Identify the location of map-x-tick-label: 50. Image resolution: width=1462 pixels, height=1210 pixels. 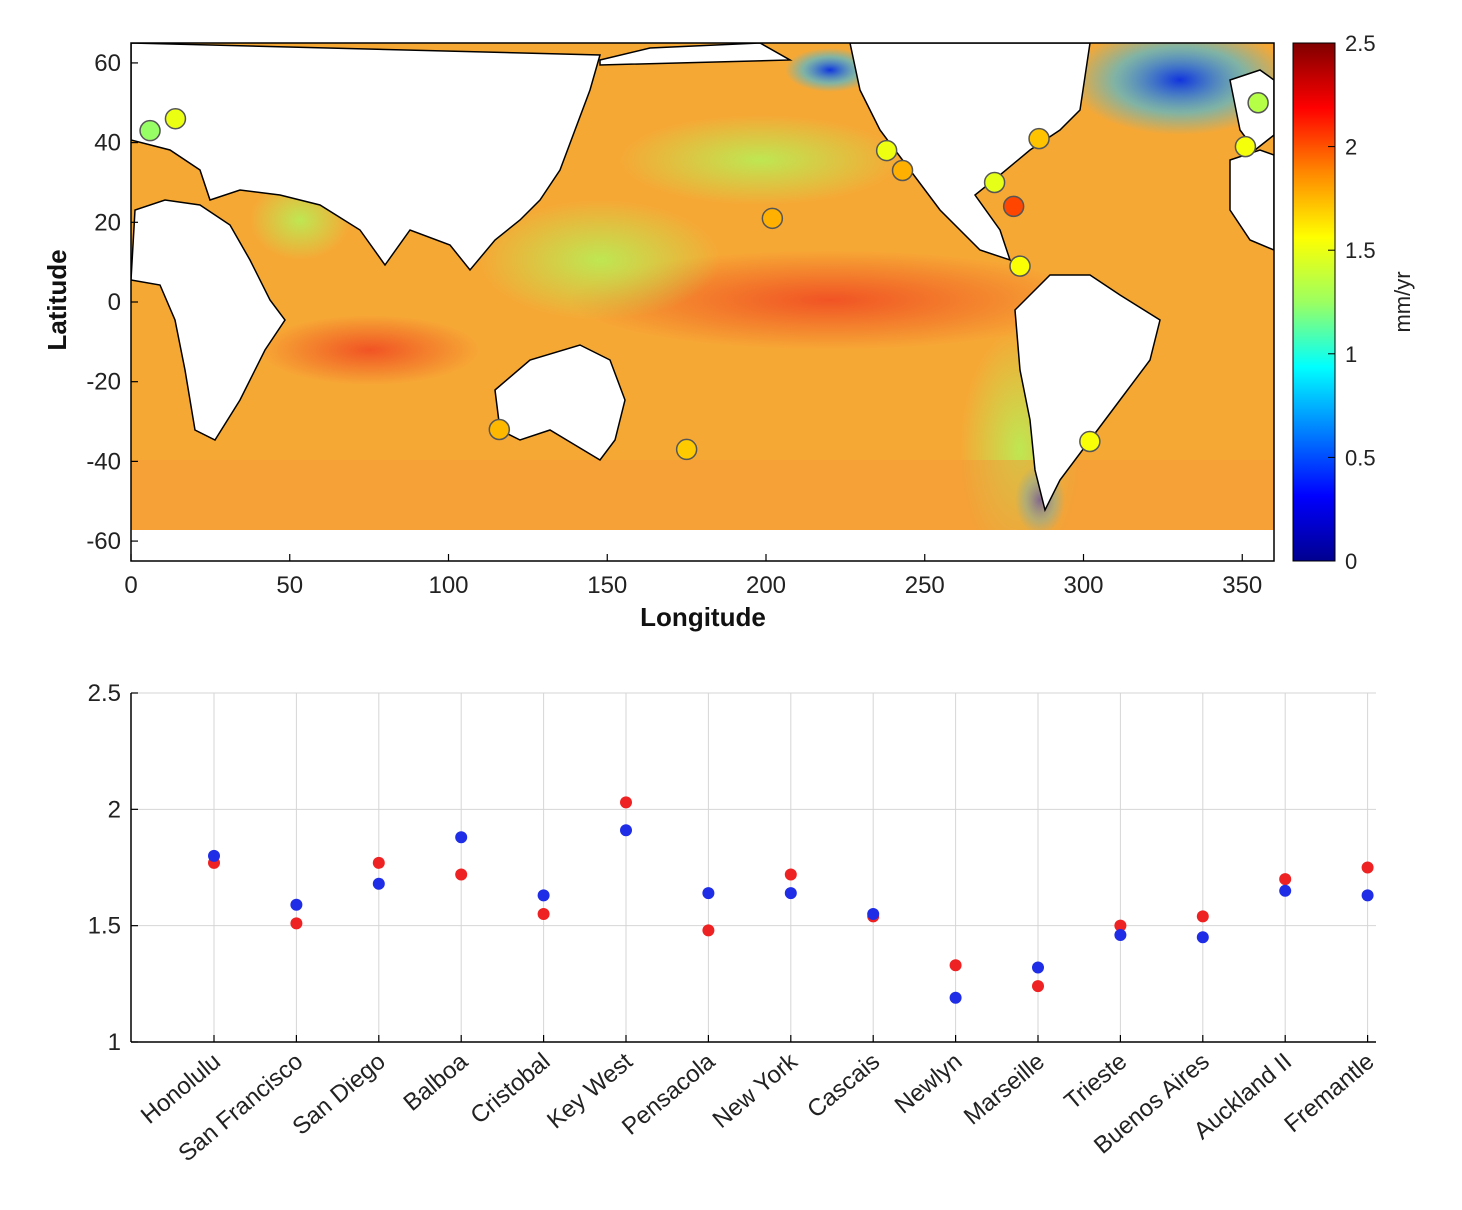
(289, 585).